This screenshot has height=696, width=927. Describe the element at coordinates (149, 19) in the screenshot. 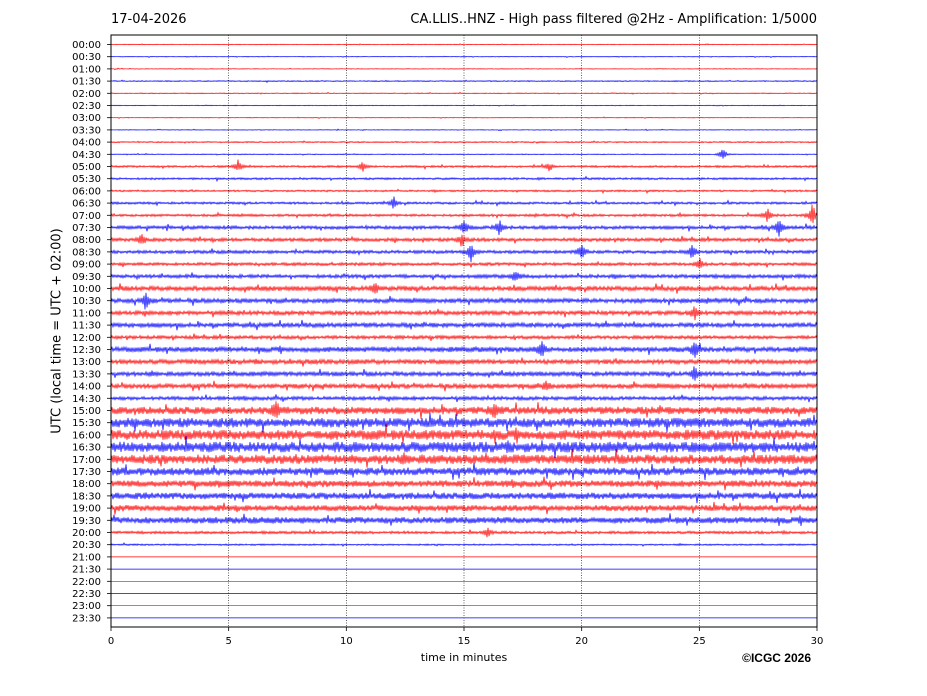

I see `plot-date: 17-04-2026` at that location.